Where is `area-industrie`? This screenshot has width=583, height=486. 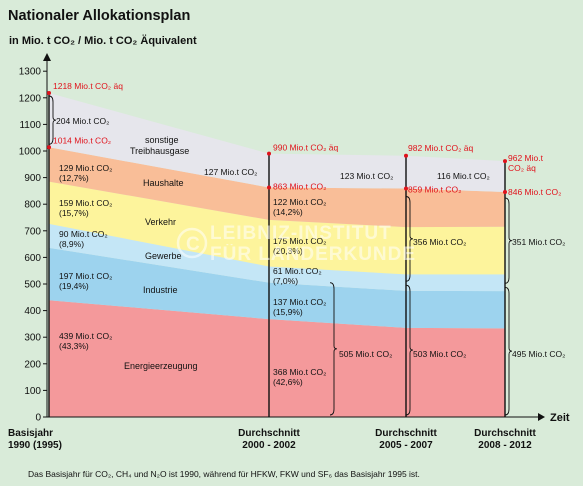
area-industrie is located at coordinates (277, 288).